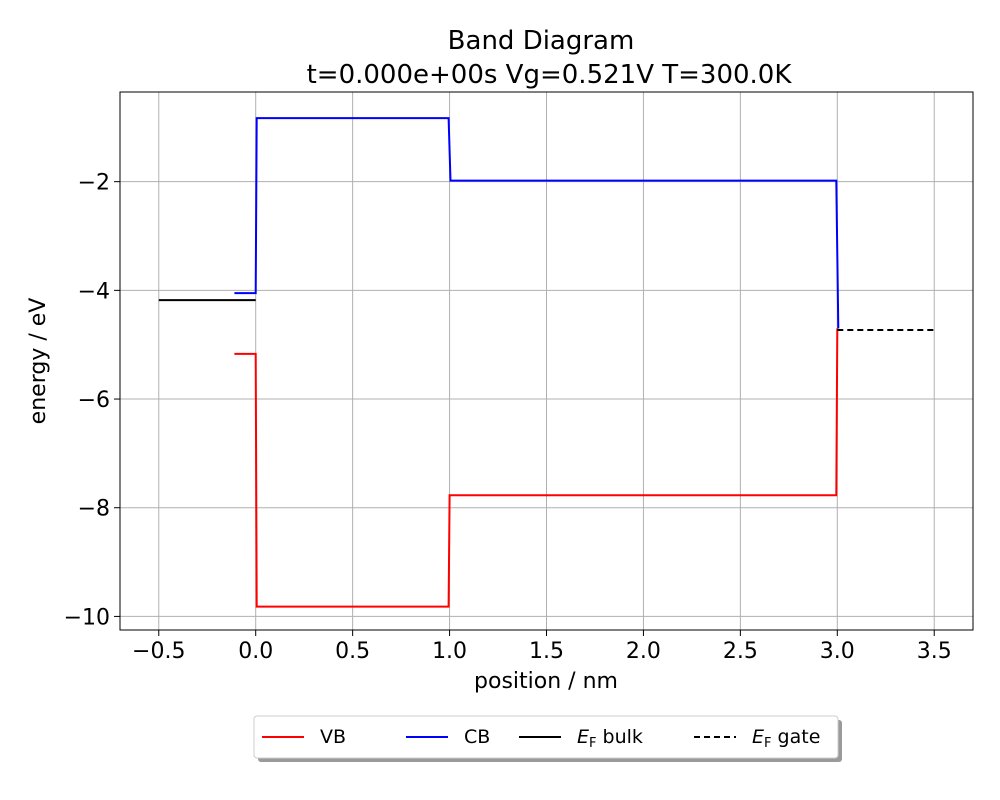 The height and width of the screenshot is (800, 1000). What do you see at coordinates (546, 651) in the screenshot?
I see `x-tick-label: 1.5` at bounding box center [546, 651].